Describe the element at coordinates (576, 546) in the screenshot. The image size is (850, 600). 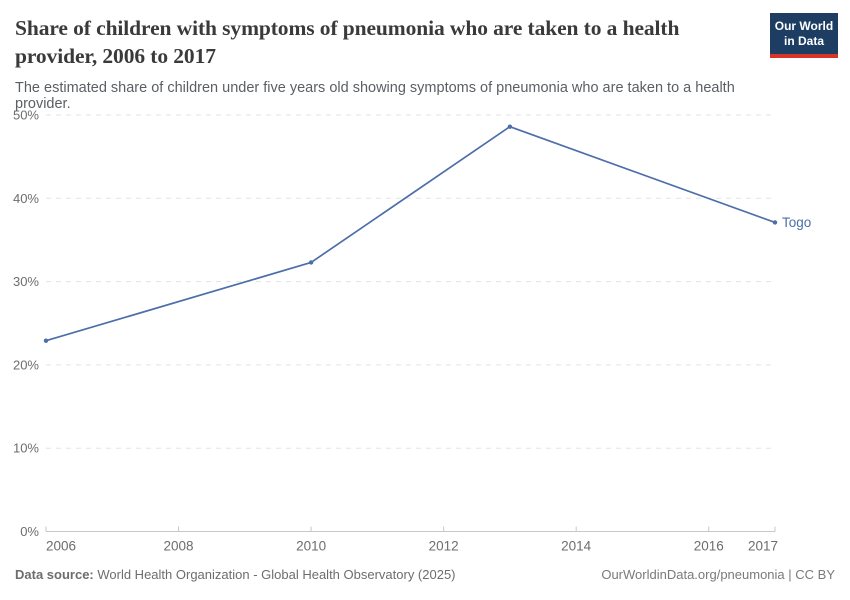
I see `x-axis-tick-label: 2014` at that location.